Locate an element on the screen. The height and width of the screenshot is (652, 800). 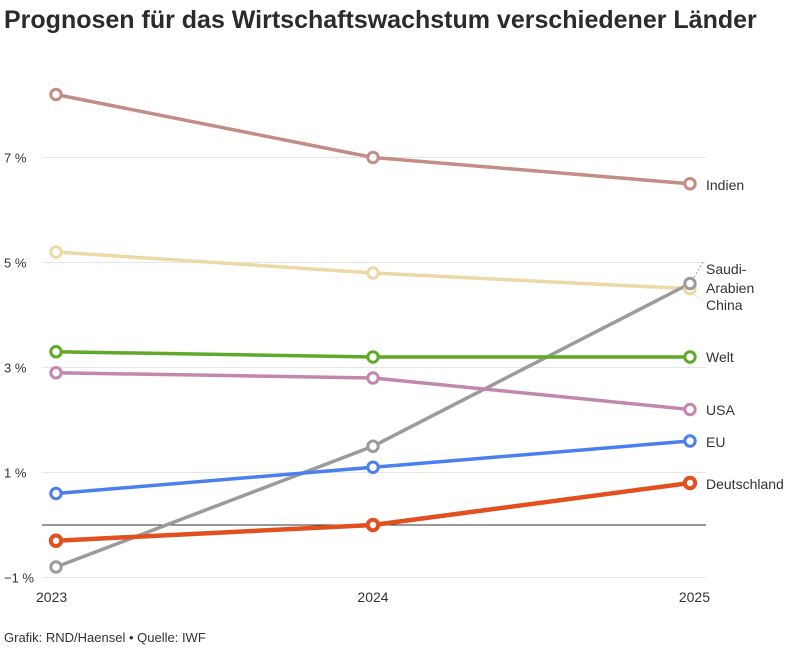
y-tick-label: 5 % is located at coordinates (15, 263).